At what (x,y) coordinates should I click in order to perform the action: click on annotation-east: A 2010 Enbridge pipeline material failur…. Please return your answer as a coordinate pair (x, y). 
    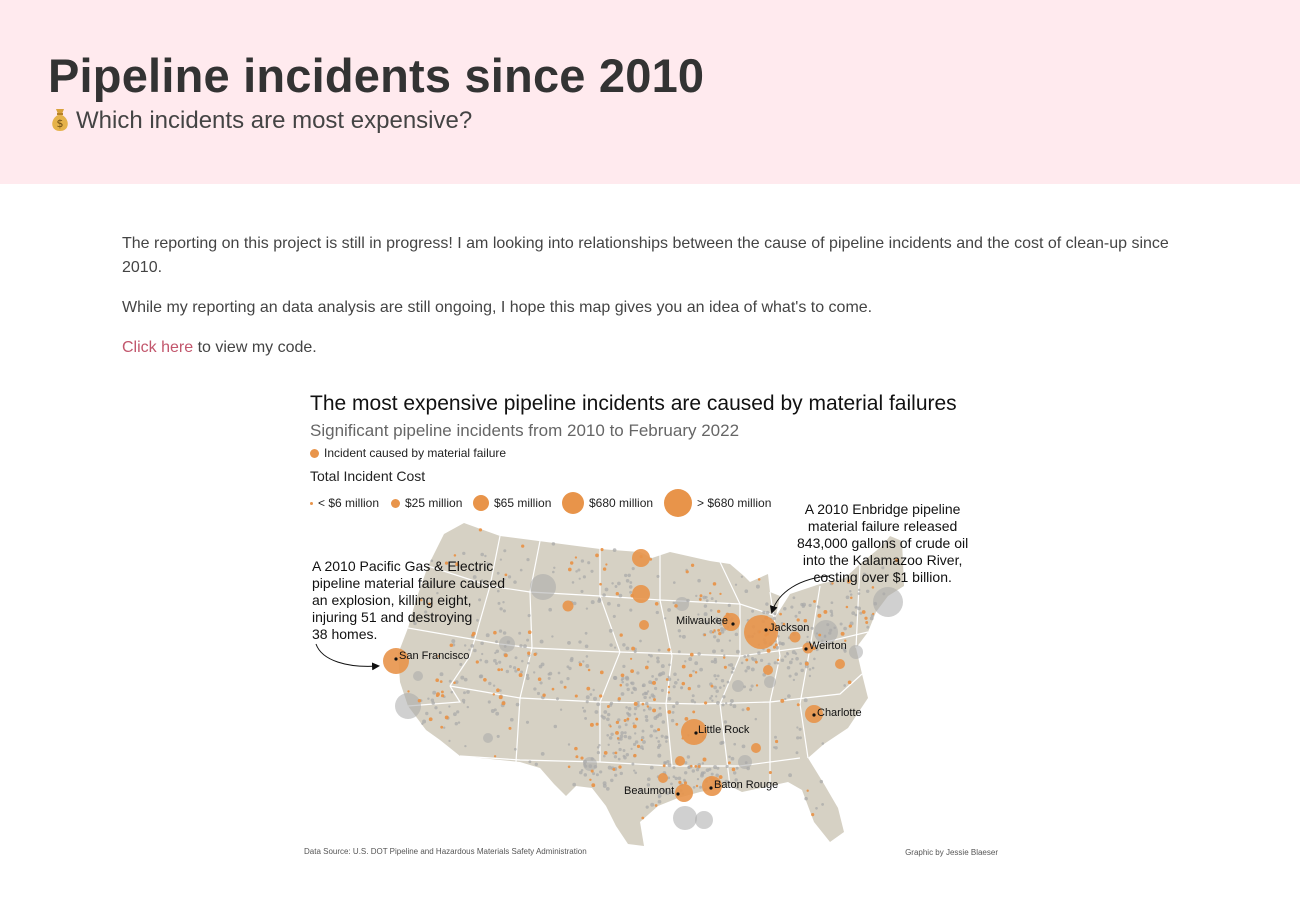
    Looking at the image, I should click on (883, 543).